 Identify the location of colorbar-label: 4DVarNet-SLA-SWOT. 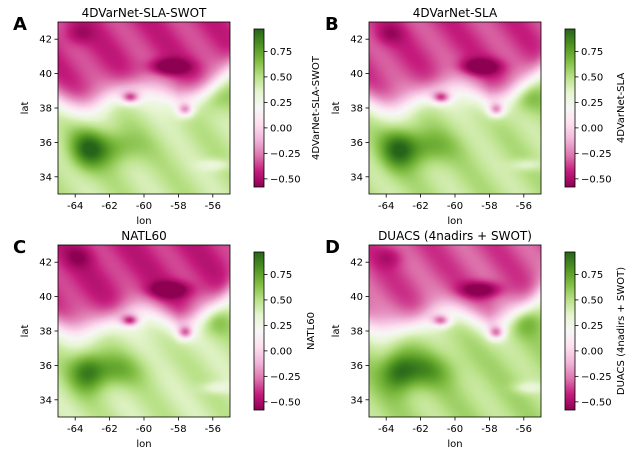
(316, 107).